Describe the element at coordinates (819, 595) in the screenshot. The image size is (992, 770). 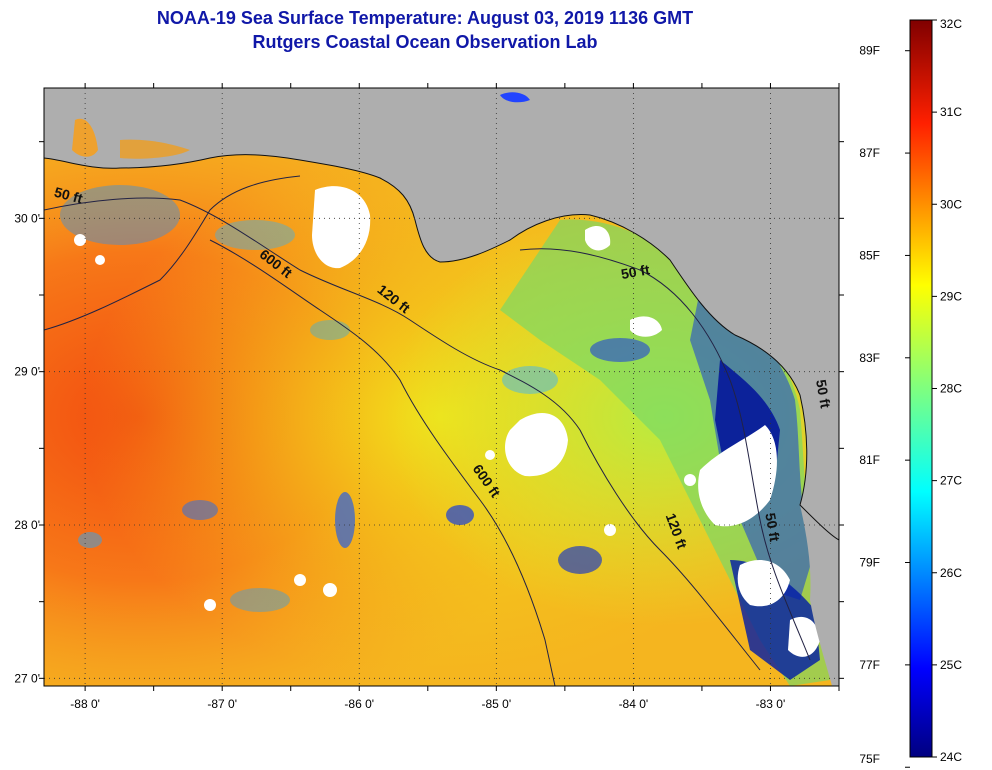
I see `land-florida-peninsula` at that location.